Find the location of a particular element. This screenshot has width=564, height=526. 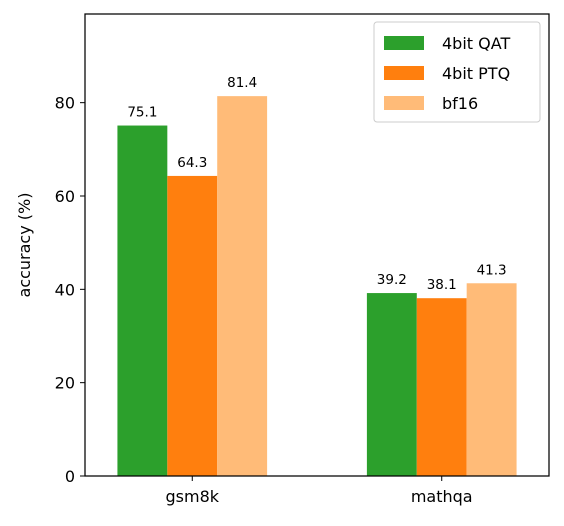

data-label: 39.2 is located at coordinates (392, 280).